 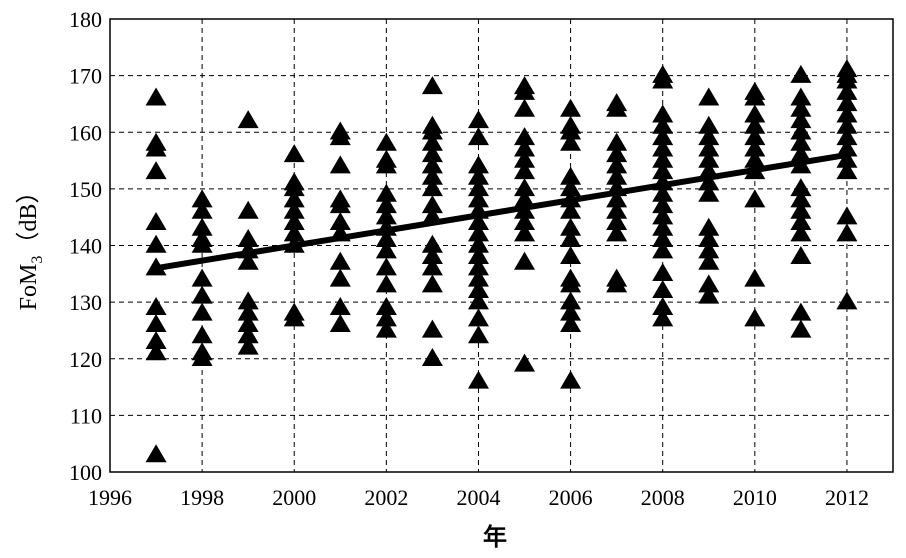 I want to click on x-tick-label-2002: 2002, so click(x=386, y=497).